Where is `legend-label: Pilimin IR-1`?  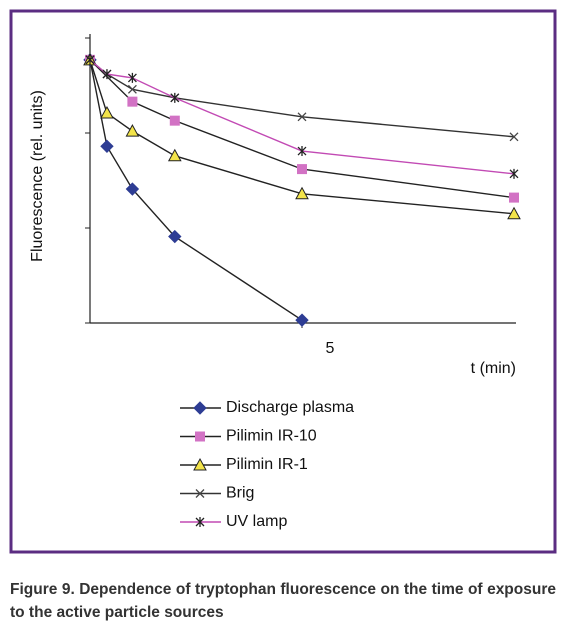
legend-label: Pilimin IR-1 is located at coordinates (267, 464).